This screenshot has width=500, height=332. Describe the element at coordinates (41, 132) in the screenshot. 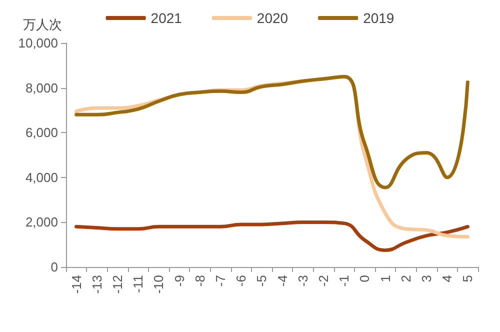

I see `y-tick-label: 6,000` at that location.